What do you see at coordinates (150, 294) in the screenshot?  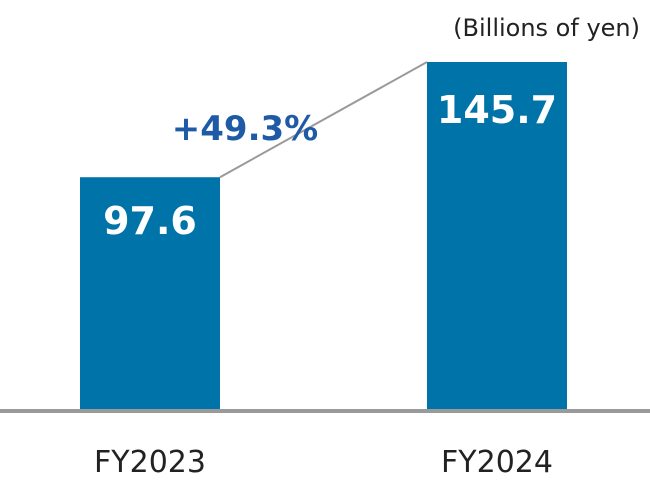 I see `bar-fy2023` at bounding box center [150, 294].